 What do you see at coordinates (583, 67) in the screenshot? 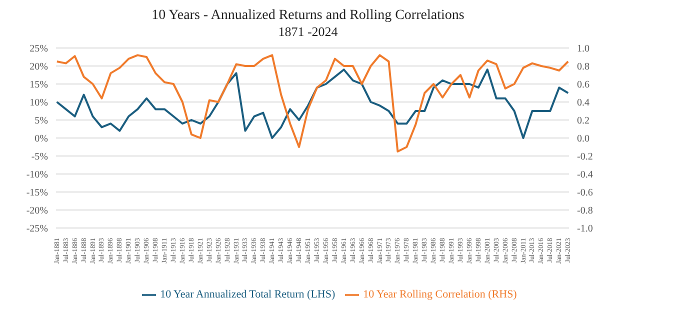
I see `y2-tick-label: 0.8` at bounding box center [583, 67].